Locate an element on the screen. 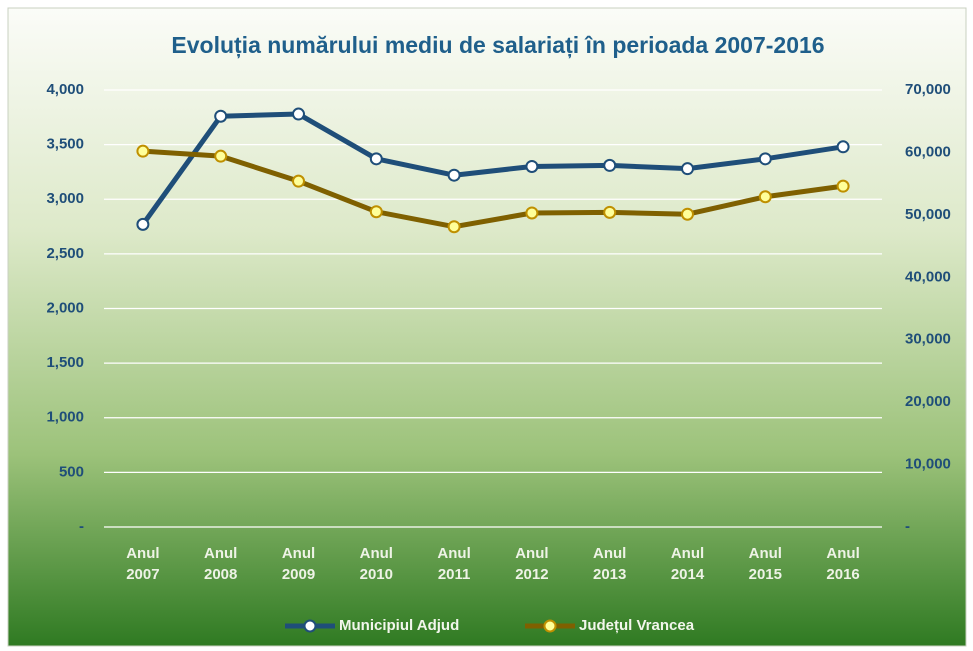 This screenshot has height=651, width=973. x-tick-label: Anul 2008 is located at coordinates (221, 564).